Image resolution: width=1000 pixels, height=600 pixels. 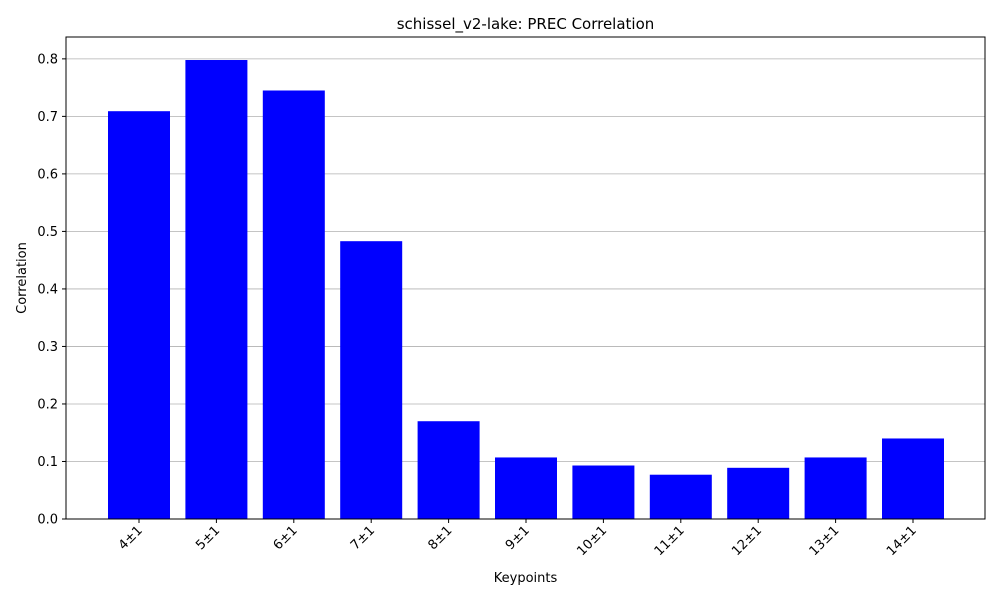 I want to click on y-tick-label: 0.1, so click(x=47, y=462).